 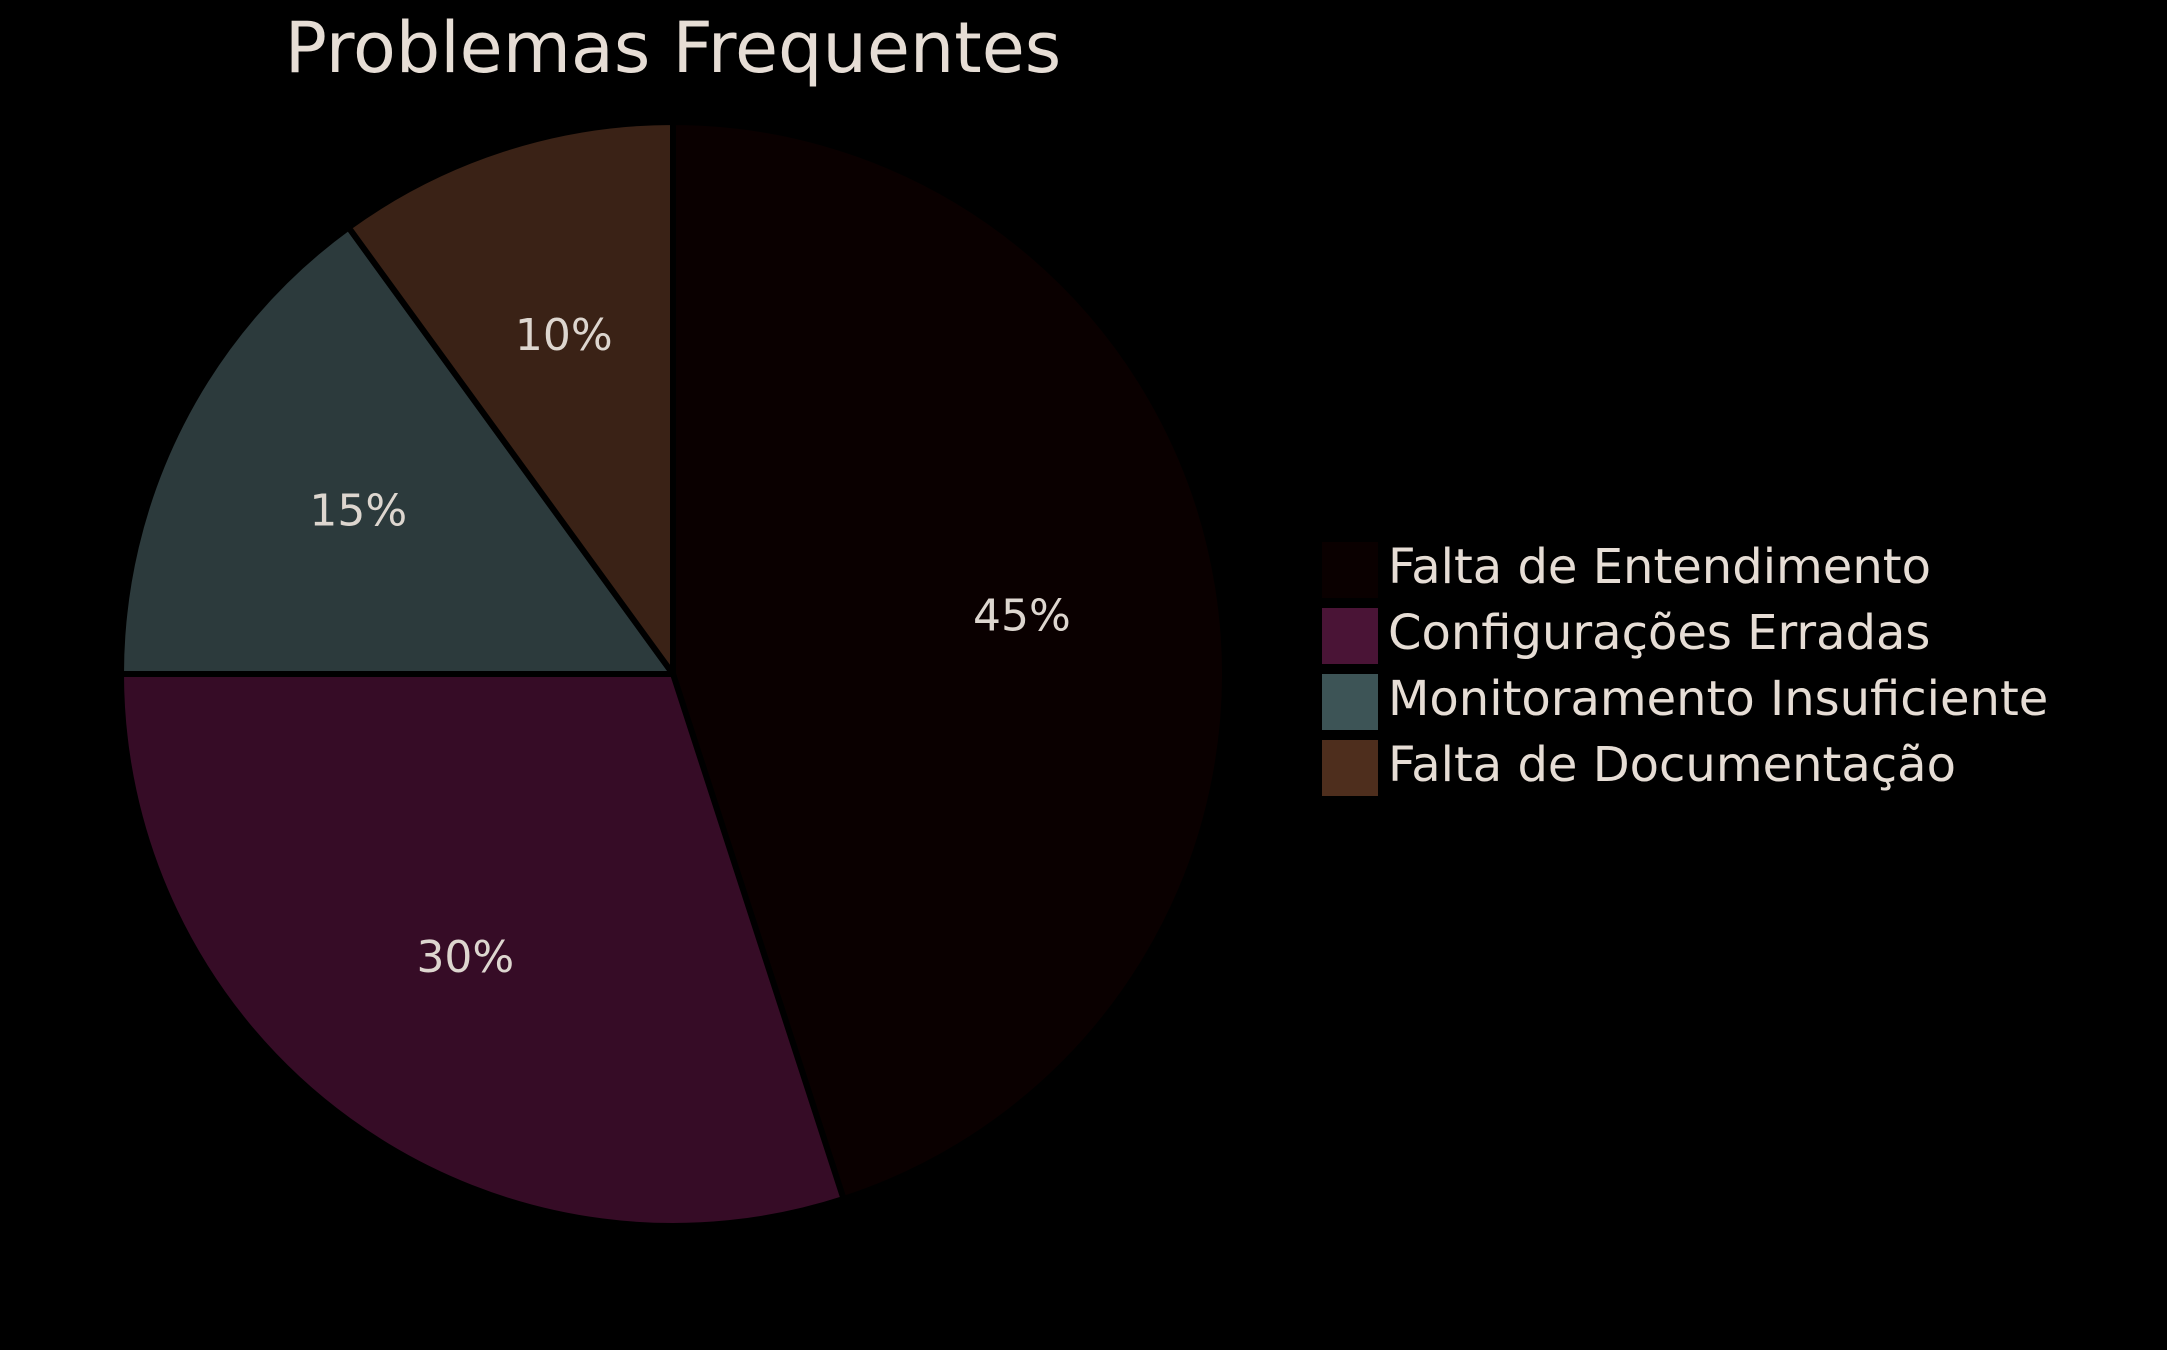 I want to click on pie-slice-label-falta-de-entendimento: 45%, so click(x=1022, y=616).